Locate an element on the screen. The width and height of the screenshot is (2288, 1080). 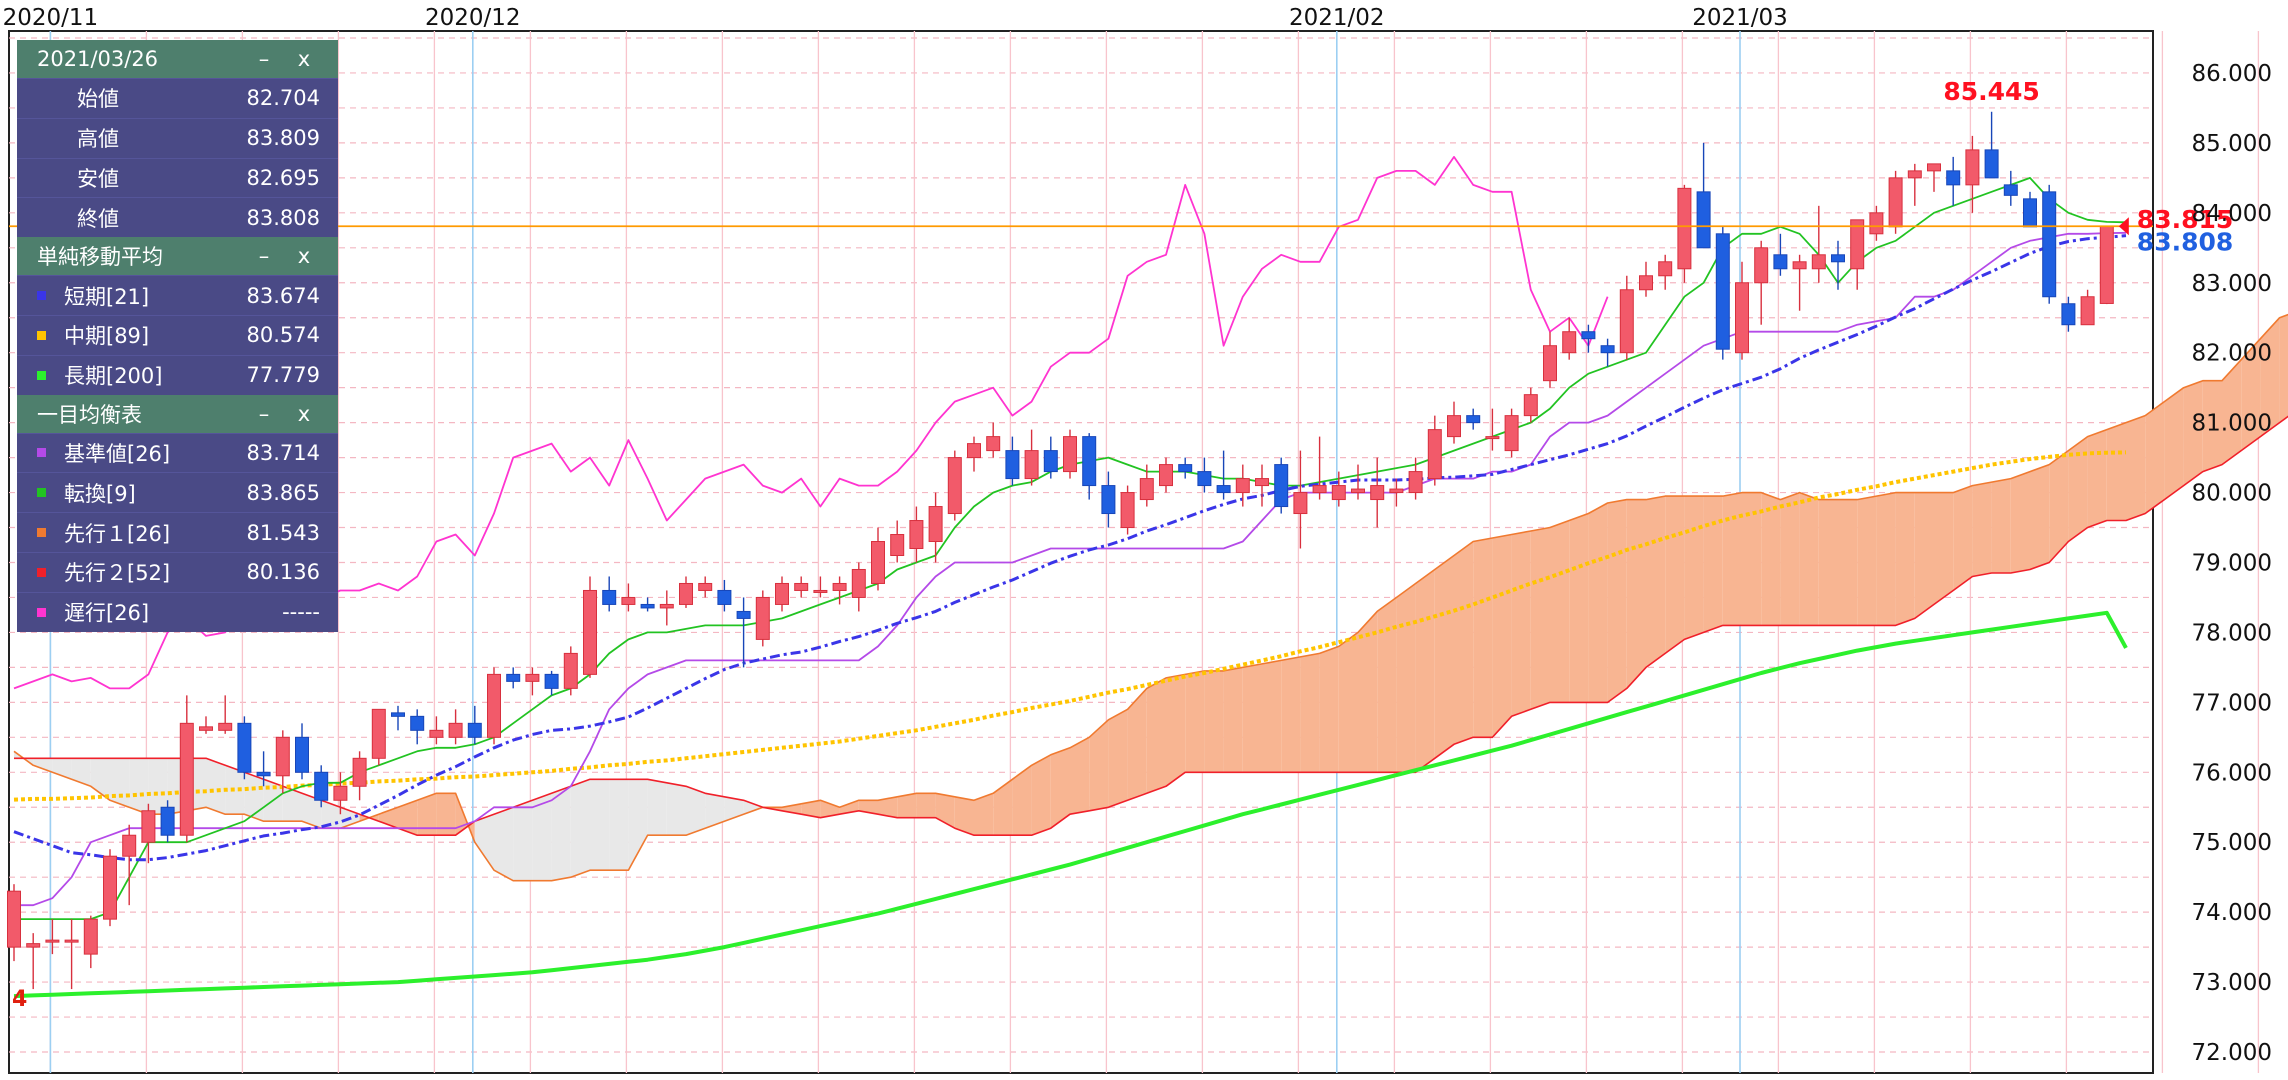
ohlc-close-button: x is located at coordinates (304, 59).